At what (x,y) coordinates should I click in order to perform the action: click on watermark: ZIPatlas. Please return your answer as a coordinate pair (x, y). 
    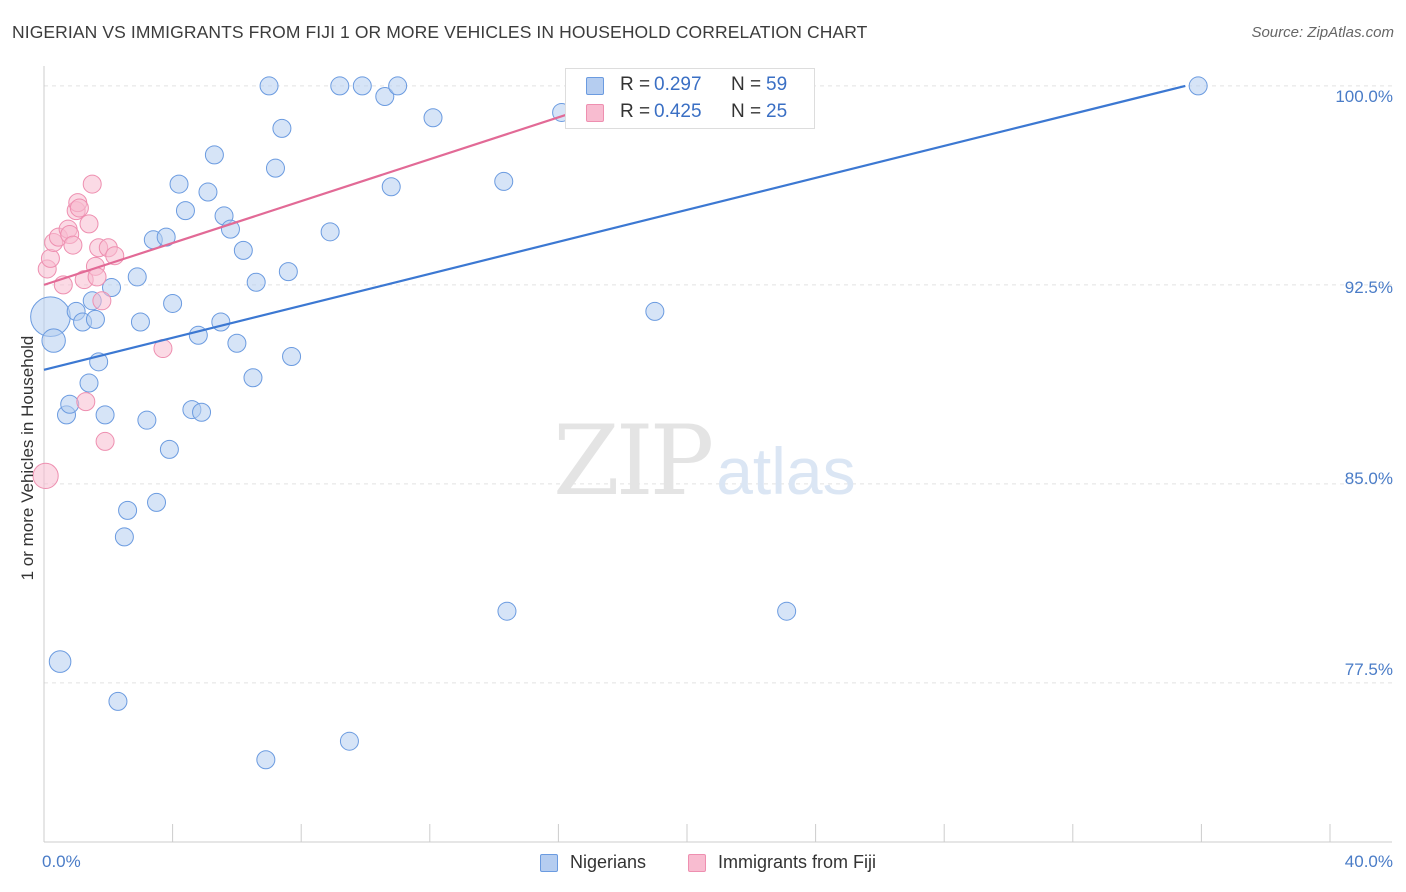
    Looking at the image, I should click on (704, 461).